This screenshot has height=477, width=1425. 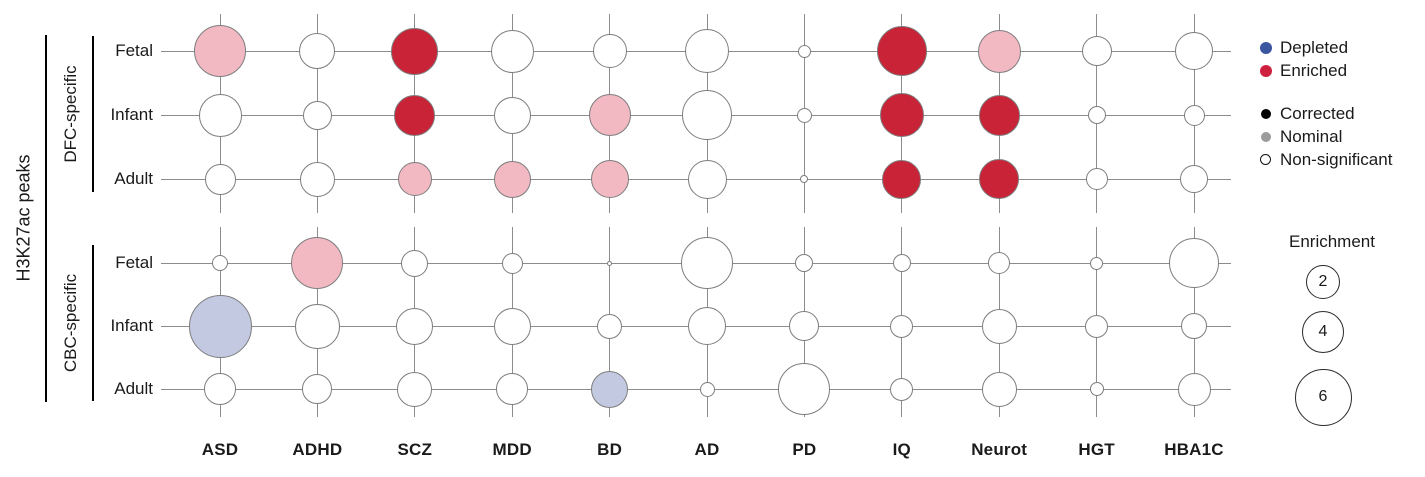 I want to click on bubble-cbc-infant-adhd, so click(x=317, y=326).